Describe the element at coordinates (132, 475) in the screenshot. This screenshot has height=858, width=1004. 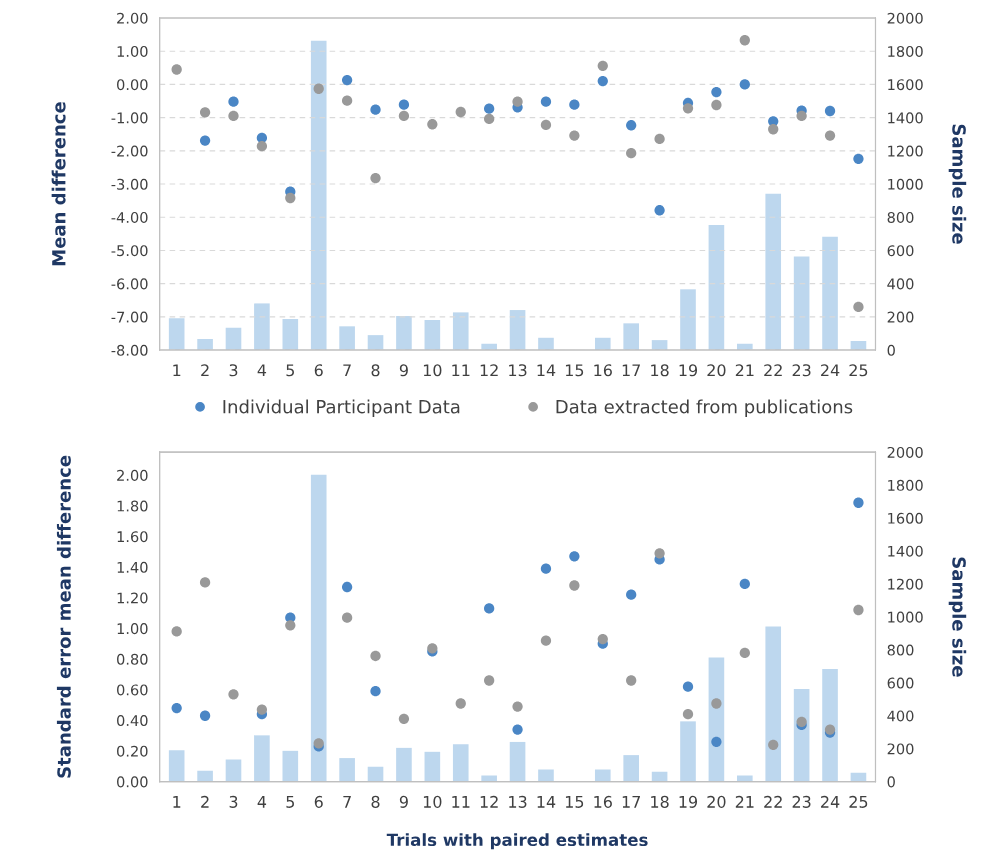
I see `y-tick-label: 2.00` at that location.